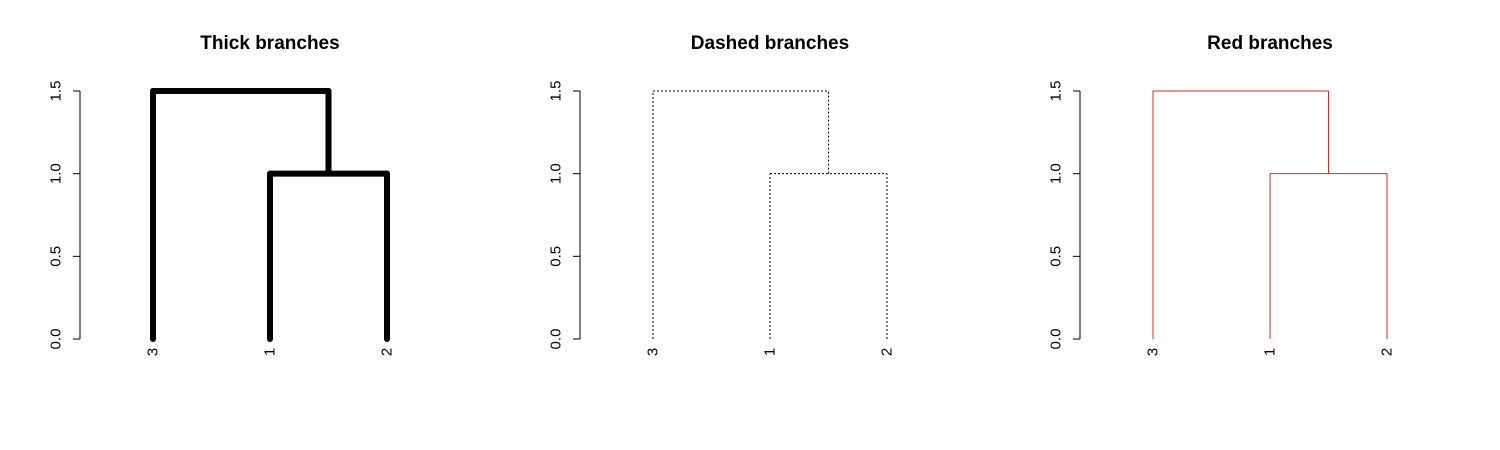 Image resolution: width=1500 pixels, height=450 pixels. Describe the element at coordinates (1270, 43) in the screenshot. I see `panel-title: Red branches` at that location.